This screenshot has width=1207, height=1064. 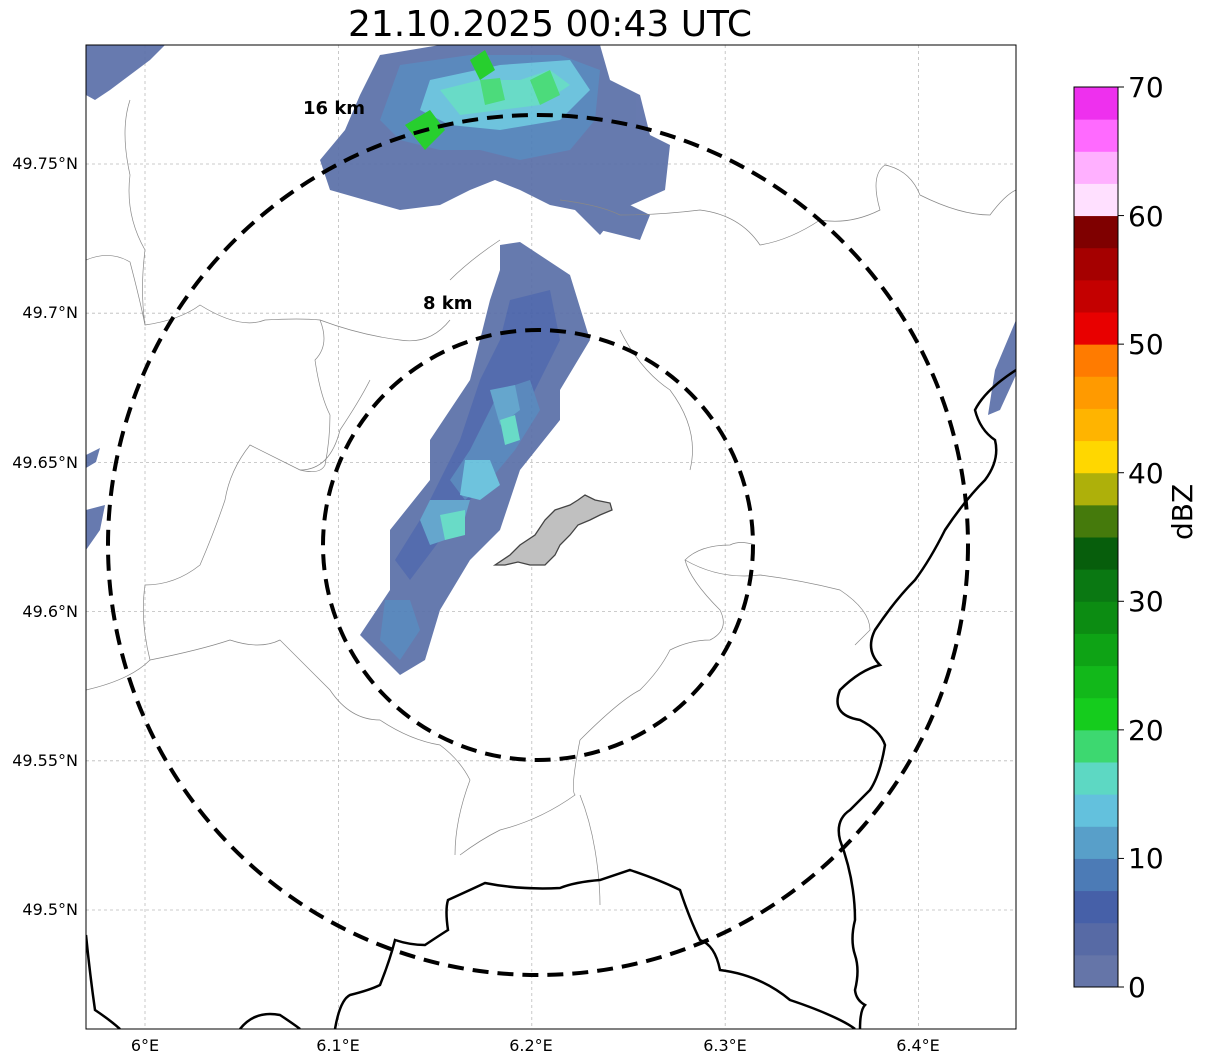 I want to click on lon-tick-label: 6.4°E, so click(x=918, y=1045).